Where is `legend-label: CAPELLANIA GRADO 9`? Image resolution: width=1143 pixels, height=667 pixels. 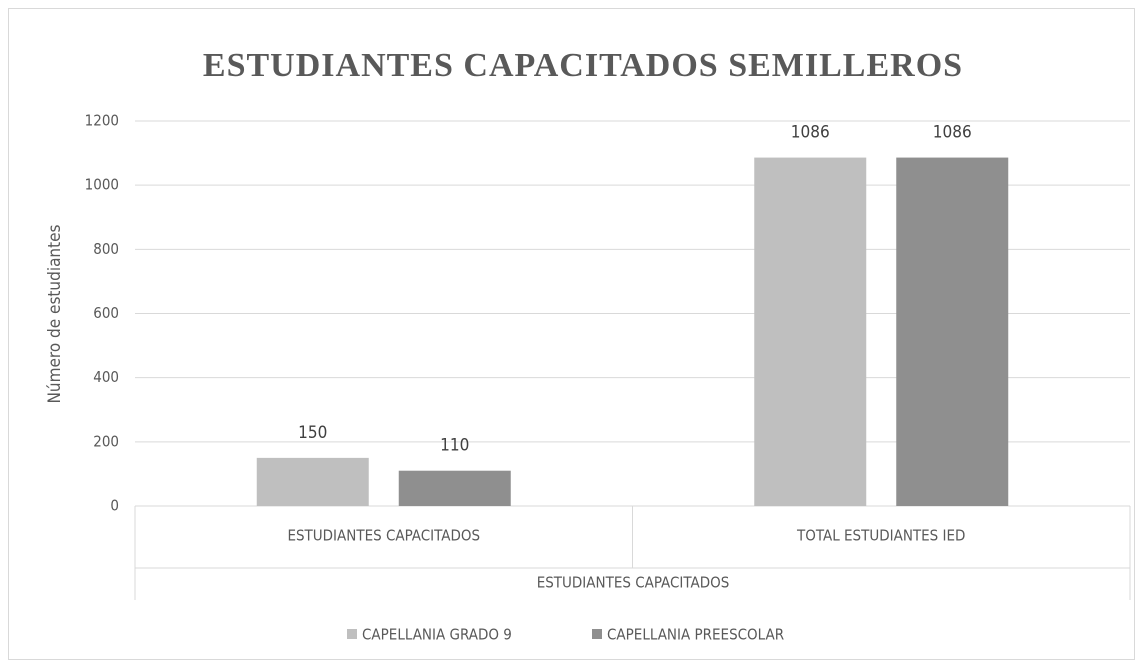 legend-label: CAPELLANIA GRADO 9 is located at coordinates (437, 635).